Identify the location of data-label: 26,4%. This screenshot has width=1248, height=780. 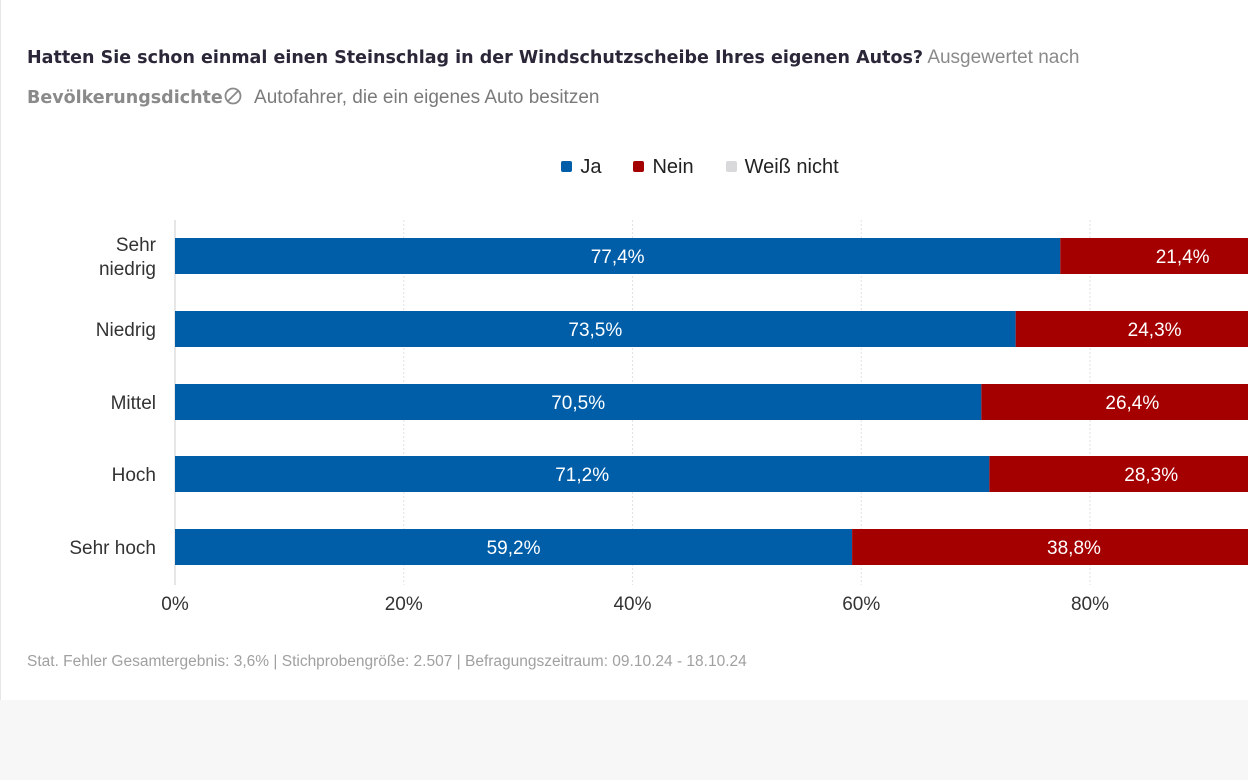
(1132, 403).